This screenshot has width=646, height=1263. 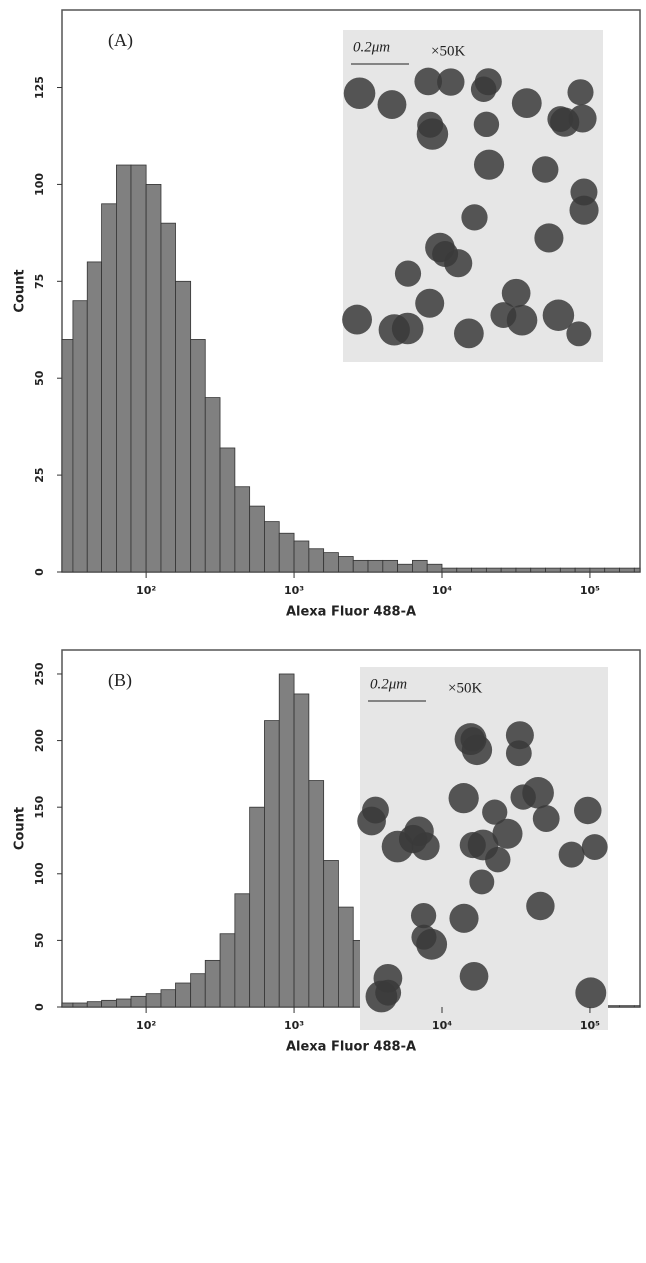 What do you see at coordinates (39, 474) in the screenshot?
I see `y-tick-label: 25` at bounding box center [39, 474].